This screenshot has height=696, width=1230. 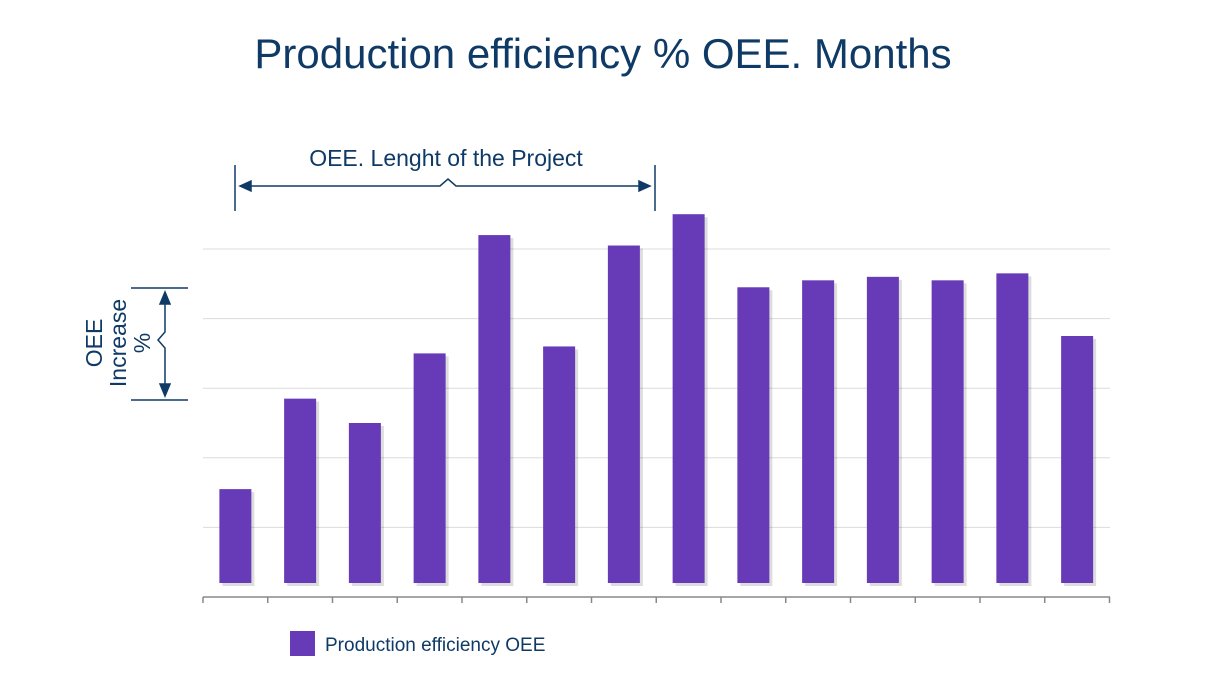 I want to click on chart-title: Production efficiency % OEE. Months, so click(x=602, y=53).